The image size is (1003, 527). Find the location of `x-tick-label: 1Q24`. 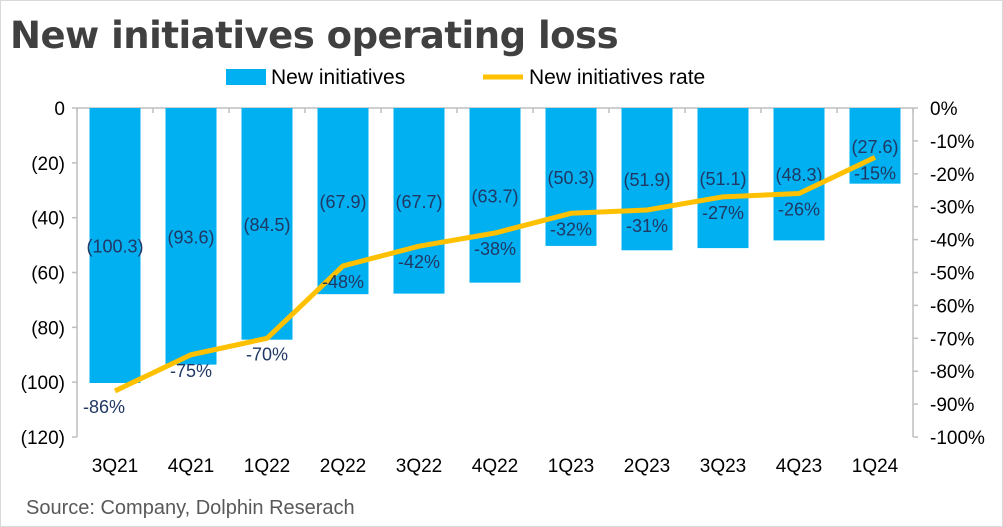

x-tick-label: 1Q24 is located at coordinates (875, 466).